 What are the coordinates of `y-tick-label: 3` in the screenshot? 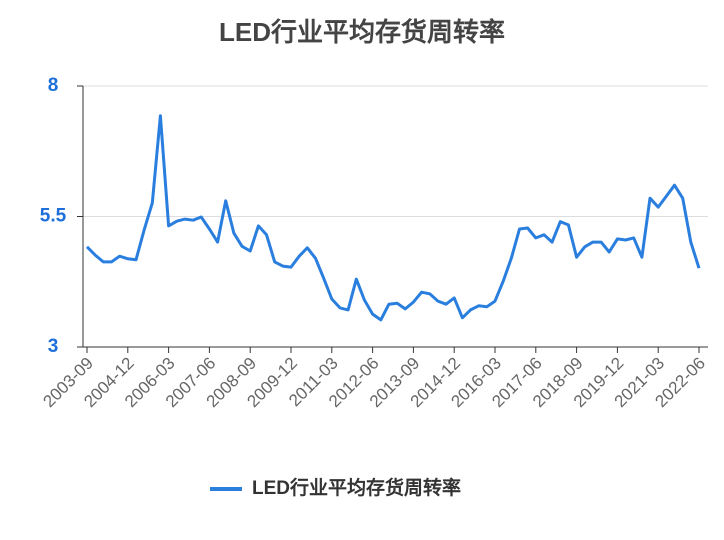 It's located at (53, 346).